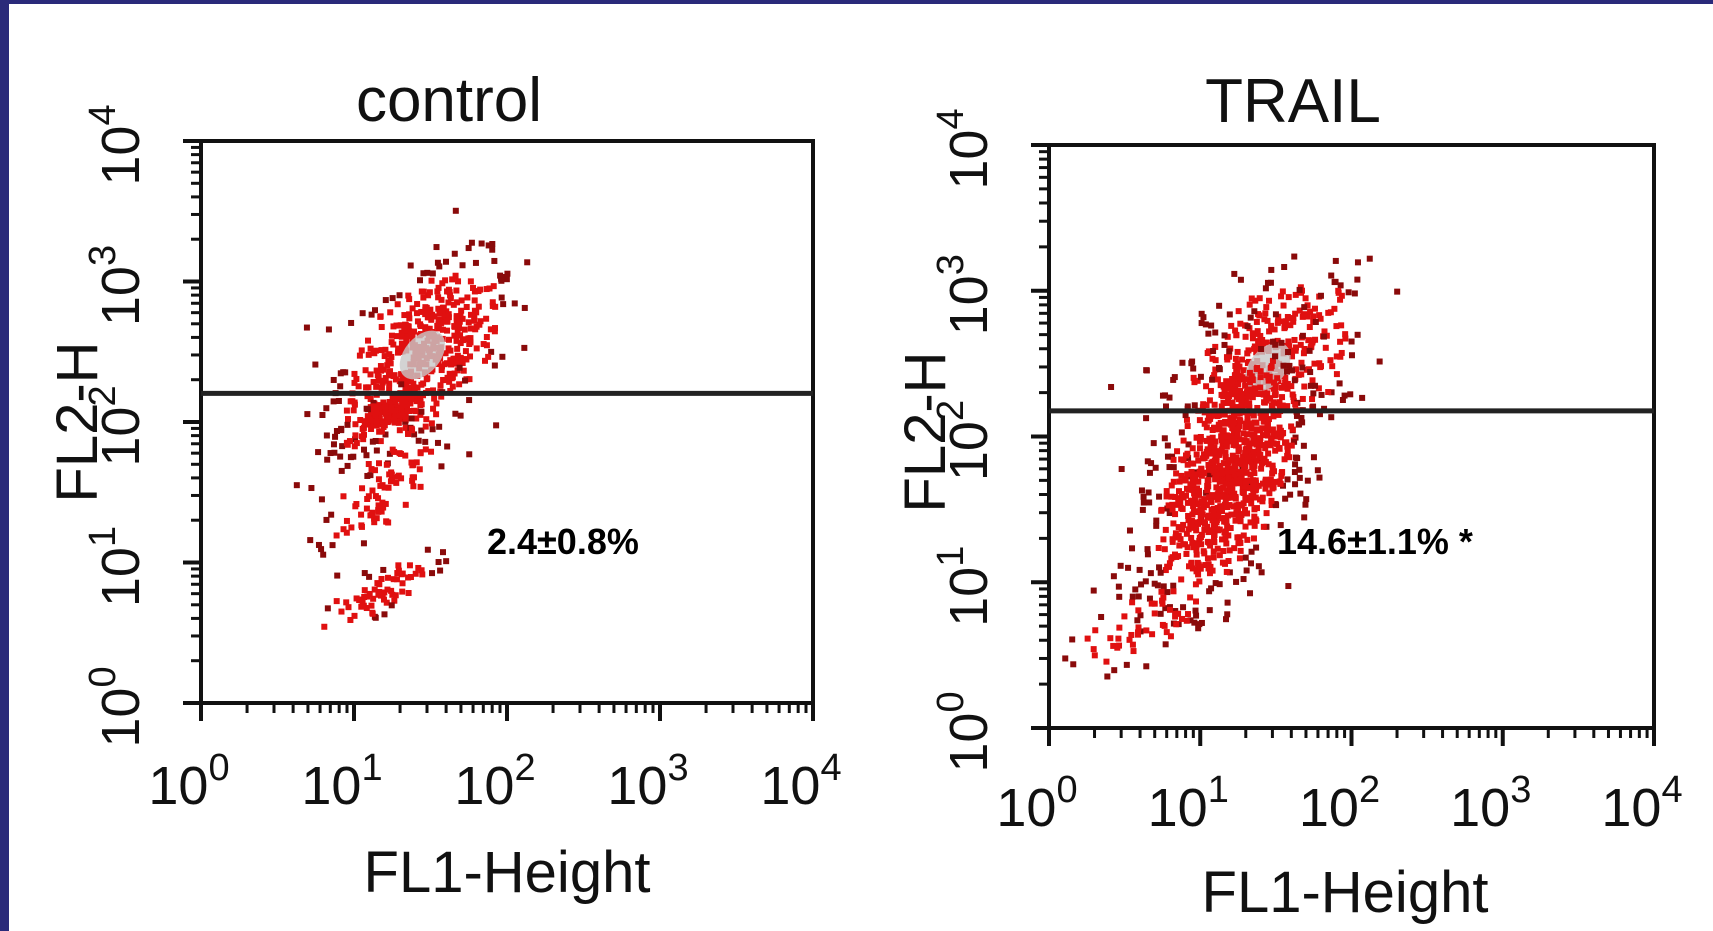 The height and width of the screenshot is (931, 1713). What do you see at coordinates (964, 731) in the screenshot?
I see `y-tick-label: 100` at bounding box center [964, 731].